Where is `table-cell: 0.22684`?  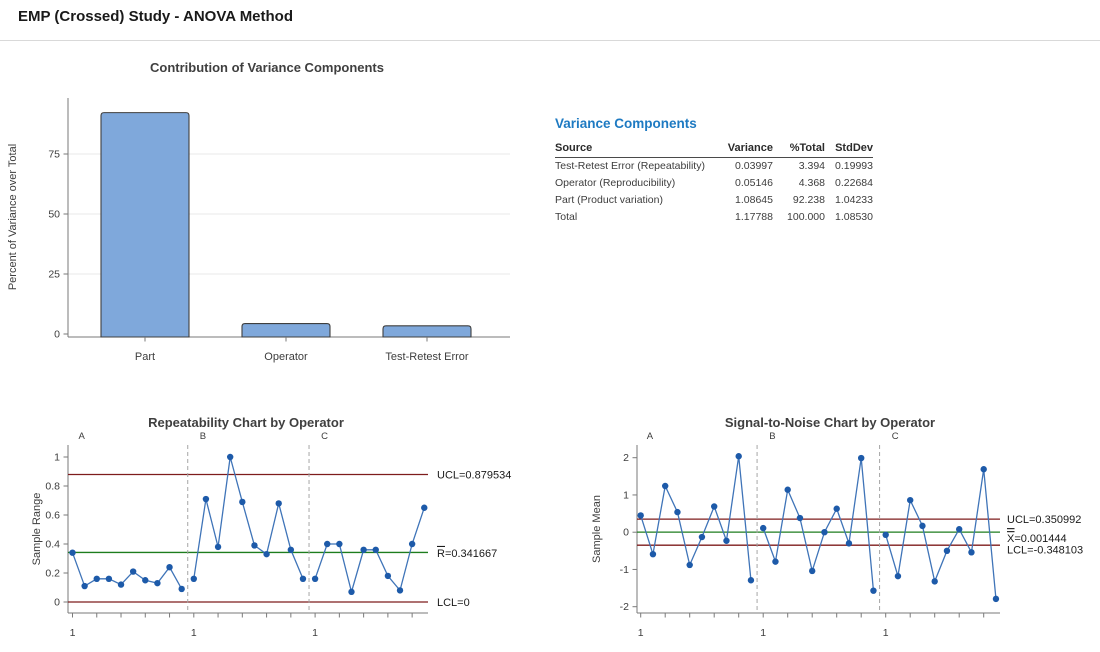 table-cell: 0.22684 is located at coordinates (854, 183).